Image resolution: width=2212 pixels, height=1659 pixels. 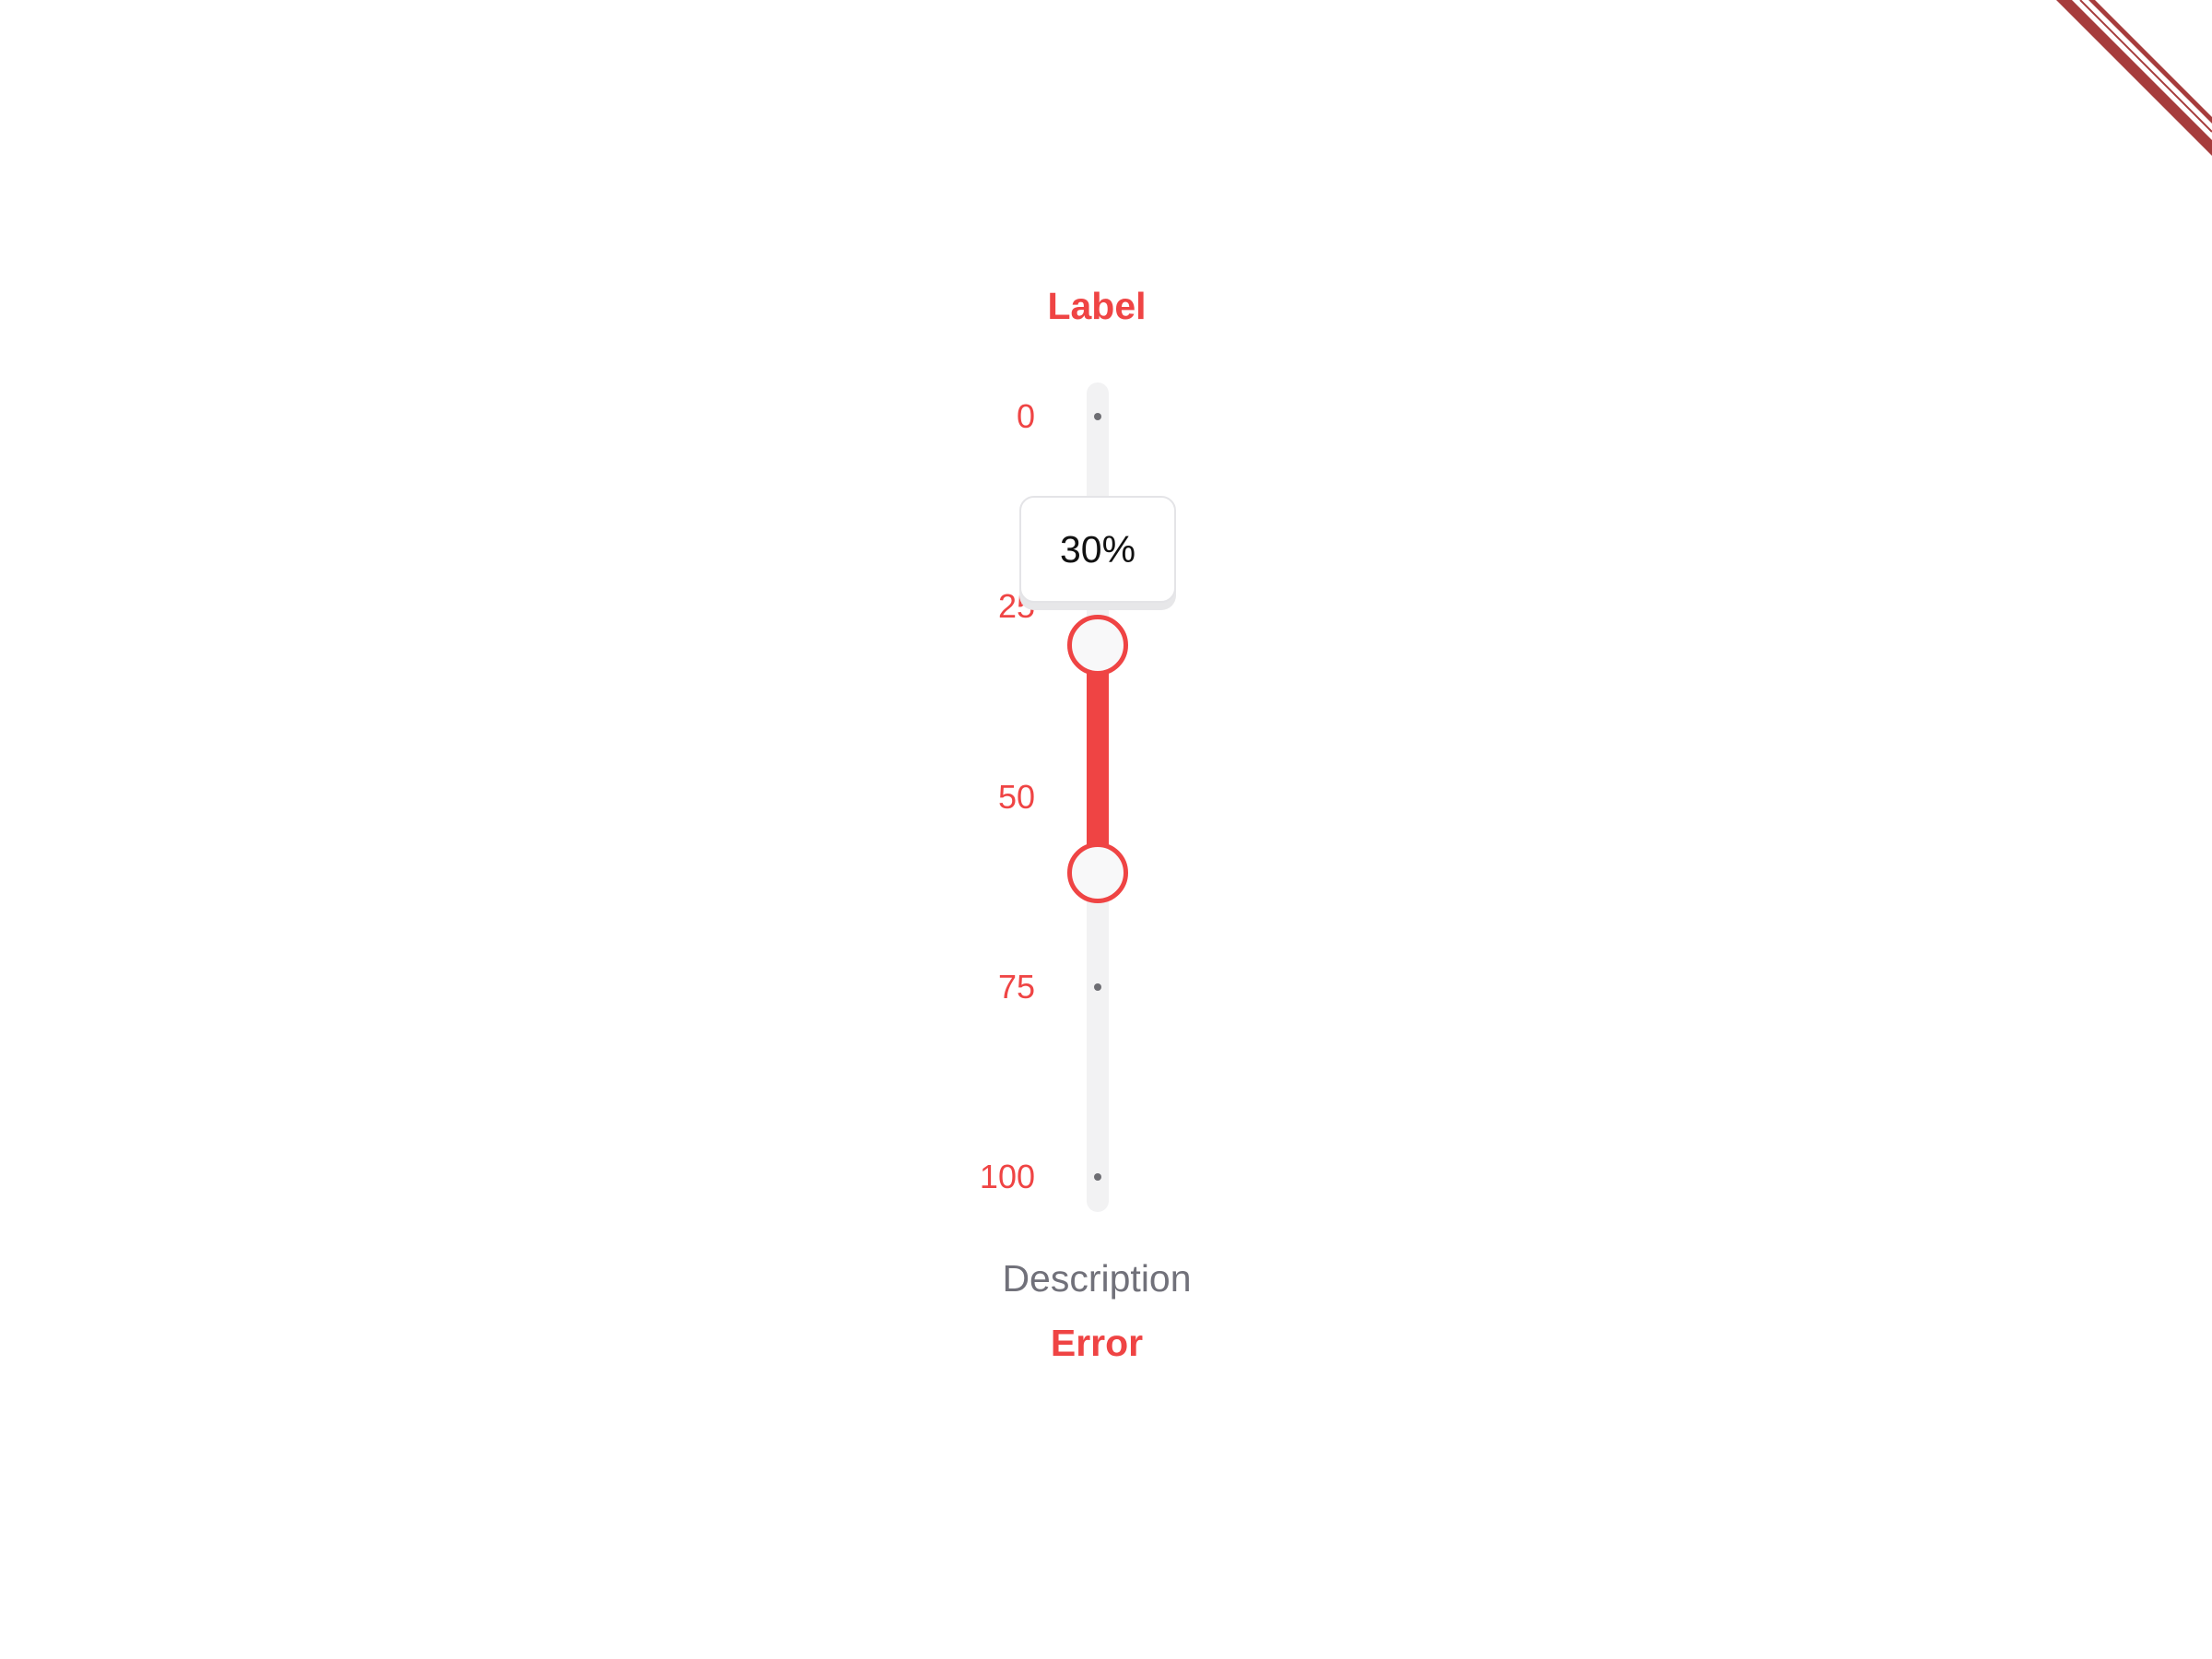 What do you see at coordinates (1097, 872) in the screenshot?
I see `slider-thumb-end` at bounding box center [1097, 872].